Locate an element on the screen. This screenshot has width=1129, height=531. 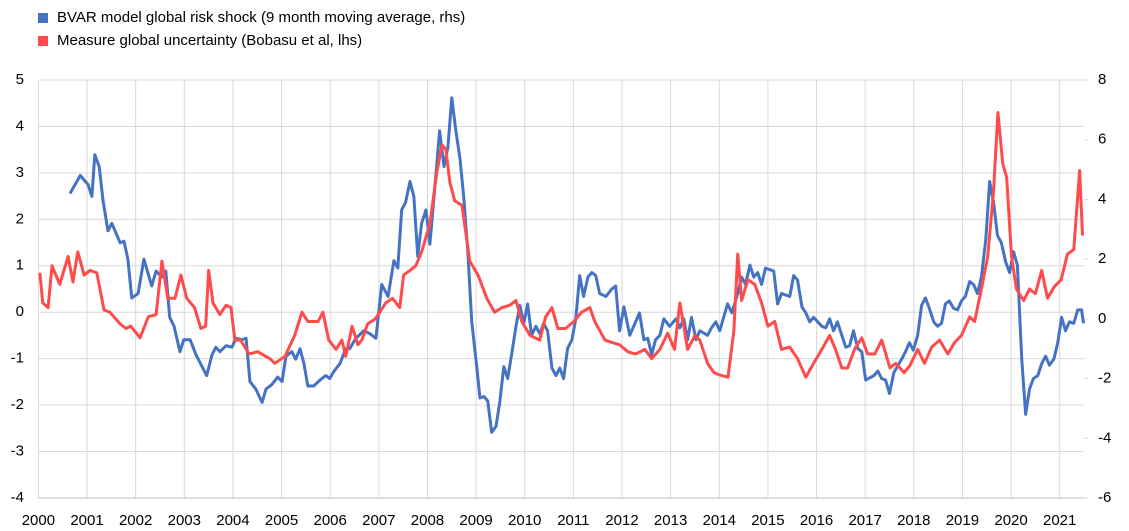
x-tick-label: 2015 is located at coordinates (767, 520).